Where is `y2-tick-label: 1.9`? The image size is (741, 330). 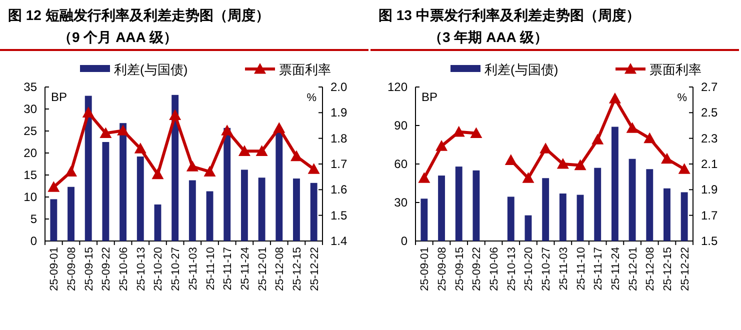 y2-tick-label: 1.9 is located at coordinates (709, 189).